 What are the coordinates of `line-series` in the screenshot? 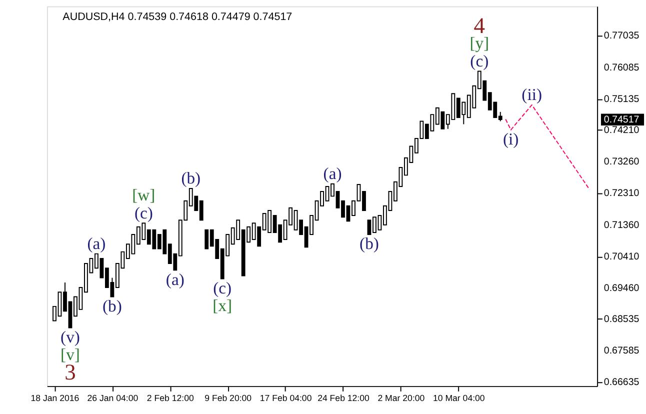 It's located at (547, 147).